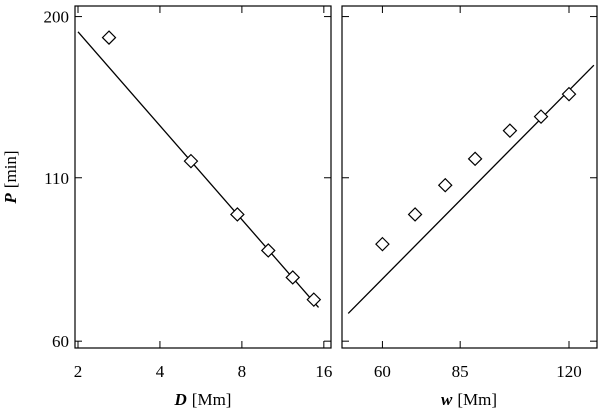 This screenshot has height=413, width=600. I want to click on right-x-tick-label: 120, so click(569, 371).